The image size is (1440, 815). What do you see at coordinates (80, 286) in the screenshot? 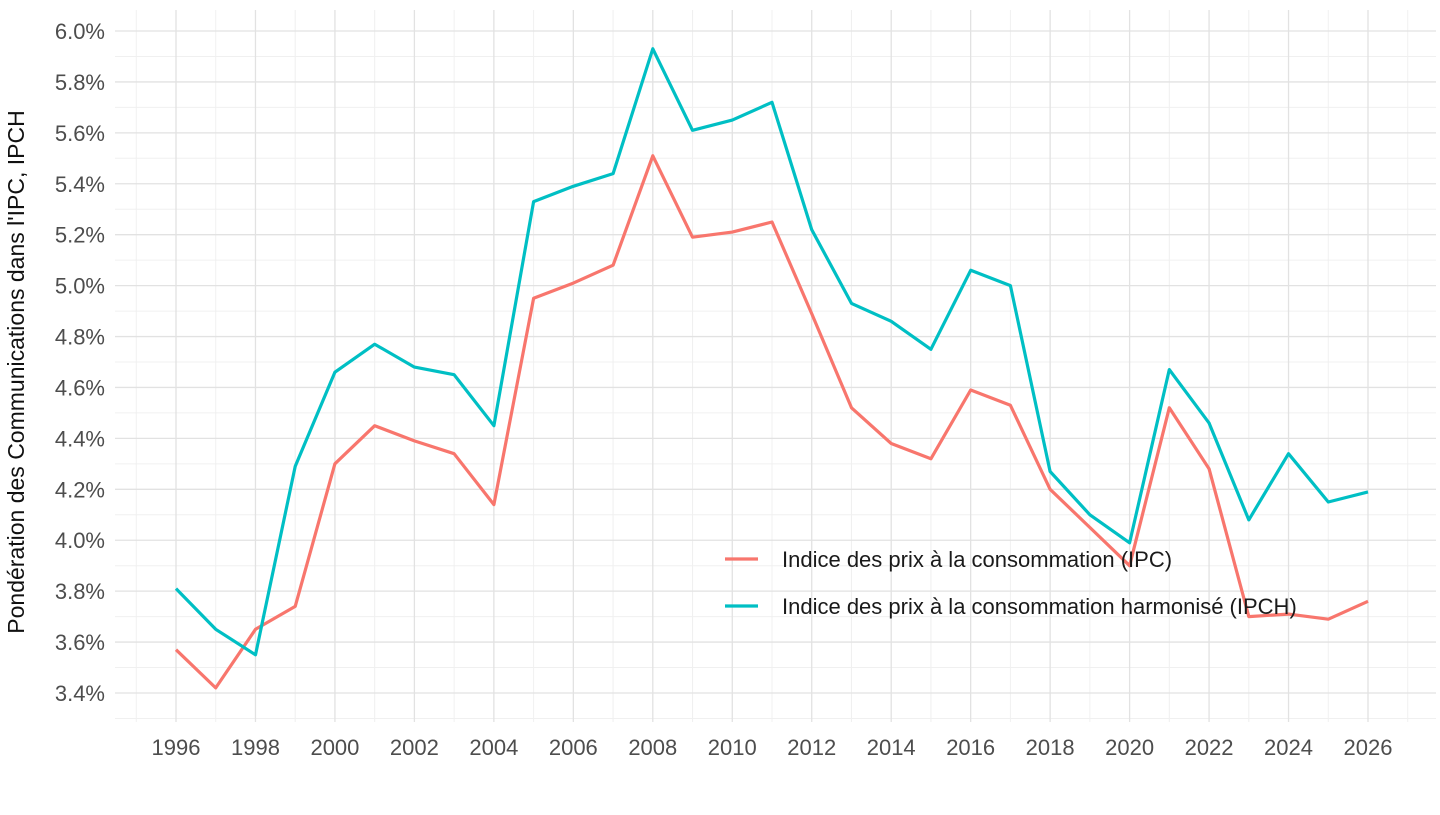
I see `y-tick-label: 5.0%` at bounding box center [80, 286].